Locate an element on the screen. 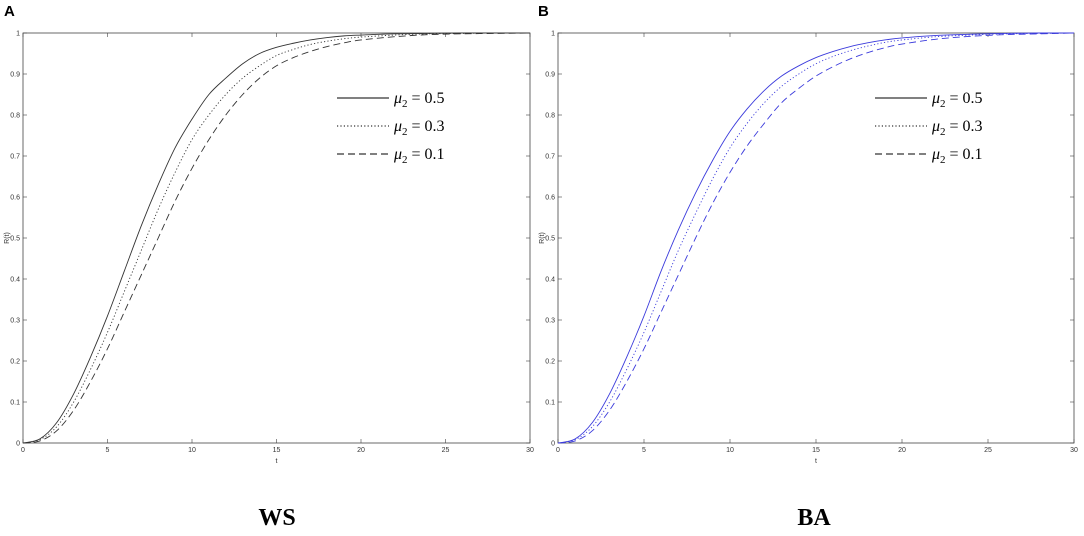  panel-letter-b: B is located at coordinates (543, 11).